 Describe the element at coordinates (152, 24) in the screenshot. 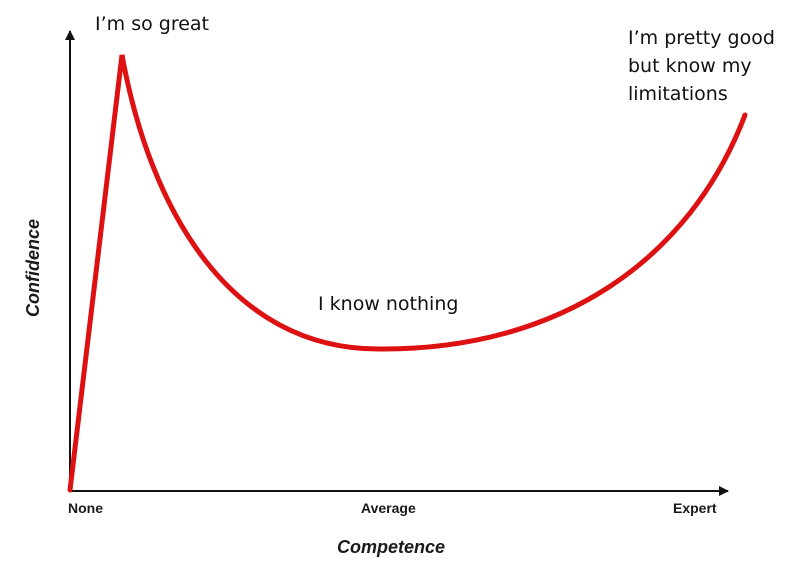

I see `annotation-peak: I’m so great` at that location.